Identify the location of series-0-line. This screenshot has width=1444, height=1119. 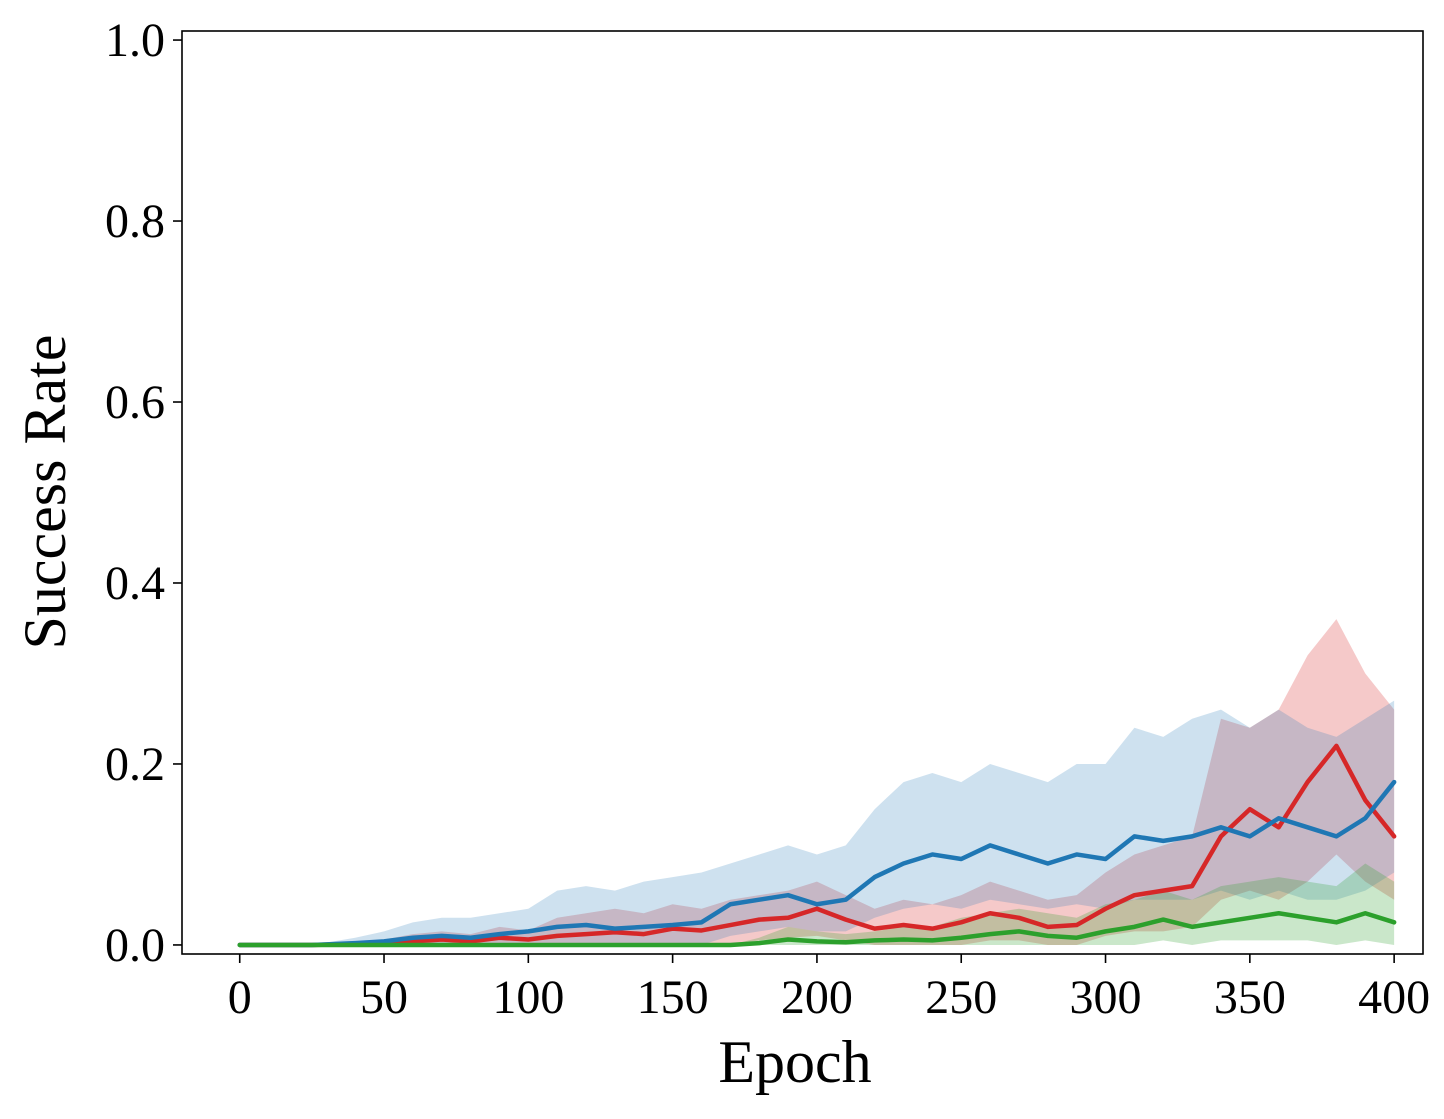
(817, 845).